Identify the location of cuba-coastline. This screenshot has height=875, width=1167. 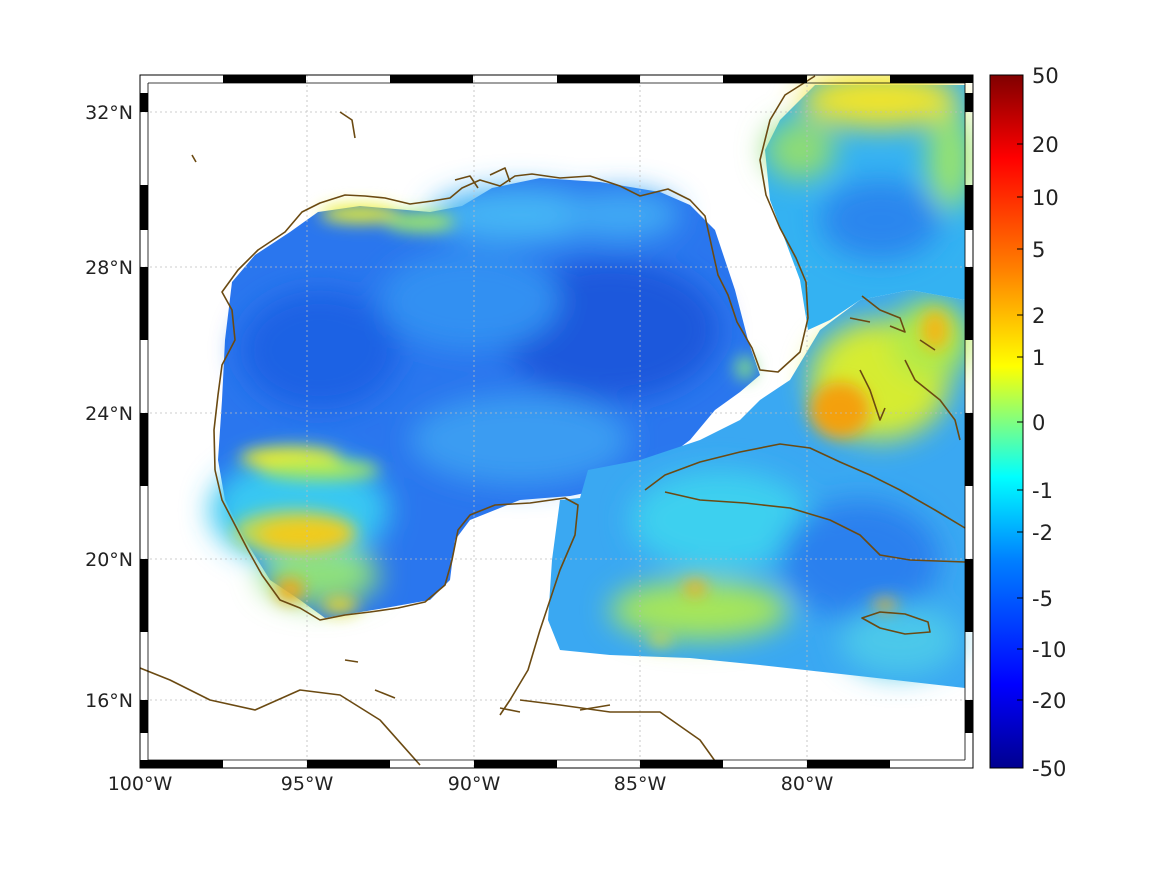
(805, 503).